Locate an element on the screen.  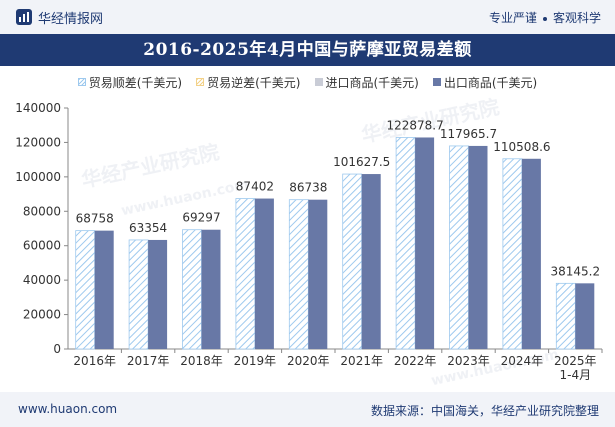
legend-item-deficit: 贸易逆差(千美元) is located at coordinates (248, 82).